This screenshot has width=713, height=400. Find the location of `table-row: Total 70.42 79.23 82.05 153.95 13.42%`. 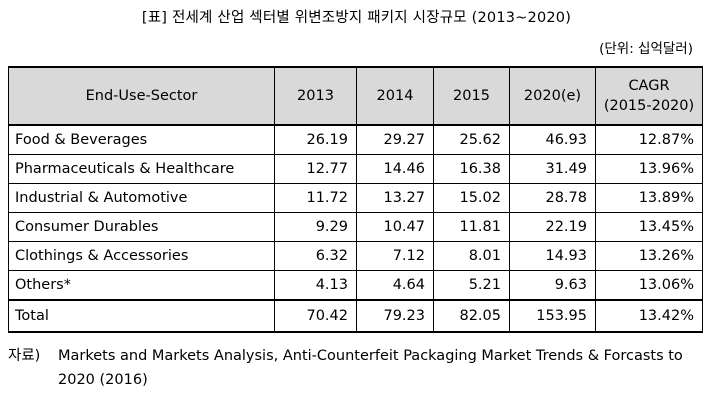

table-row: Total 70.42 79.23 82.05 153.95 13.42% is located at coordinates (355, 316).